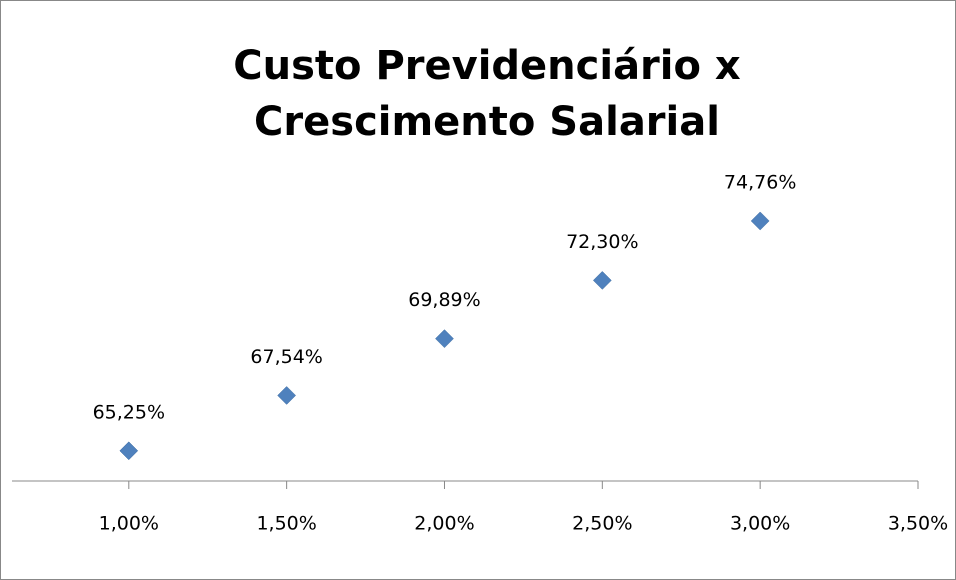 The height and width of the screenshot is (580, 956). What do you see at coordinates (760, 182) in the screenshot?
I see `data-label: 74,76%` at bounding box center [760, 182].